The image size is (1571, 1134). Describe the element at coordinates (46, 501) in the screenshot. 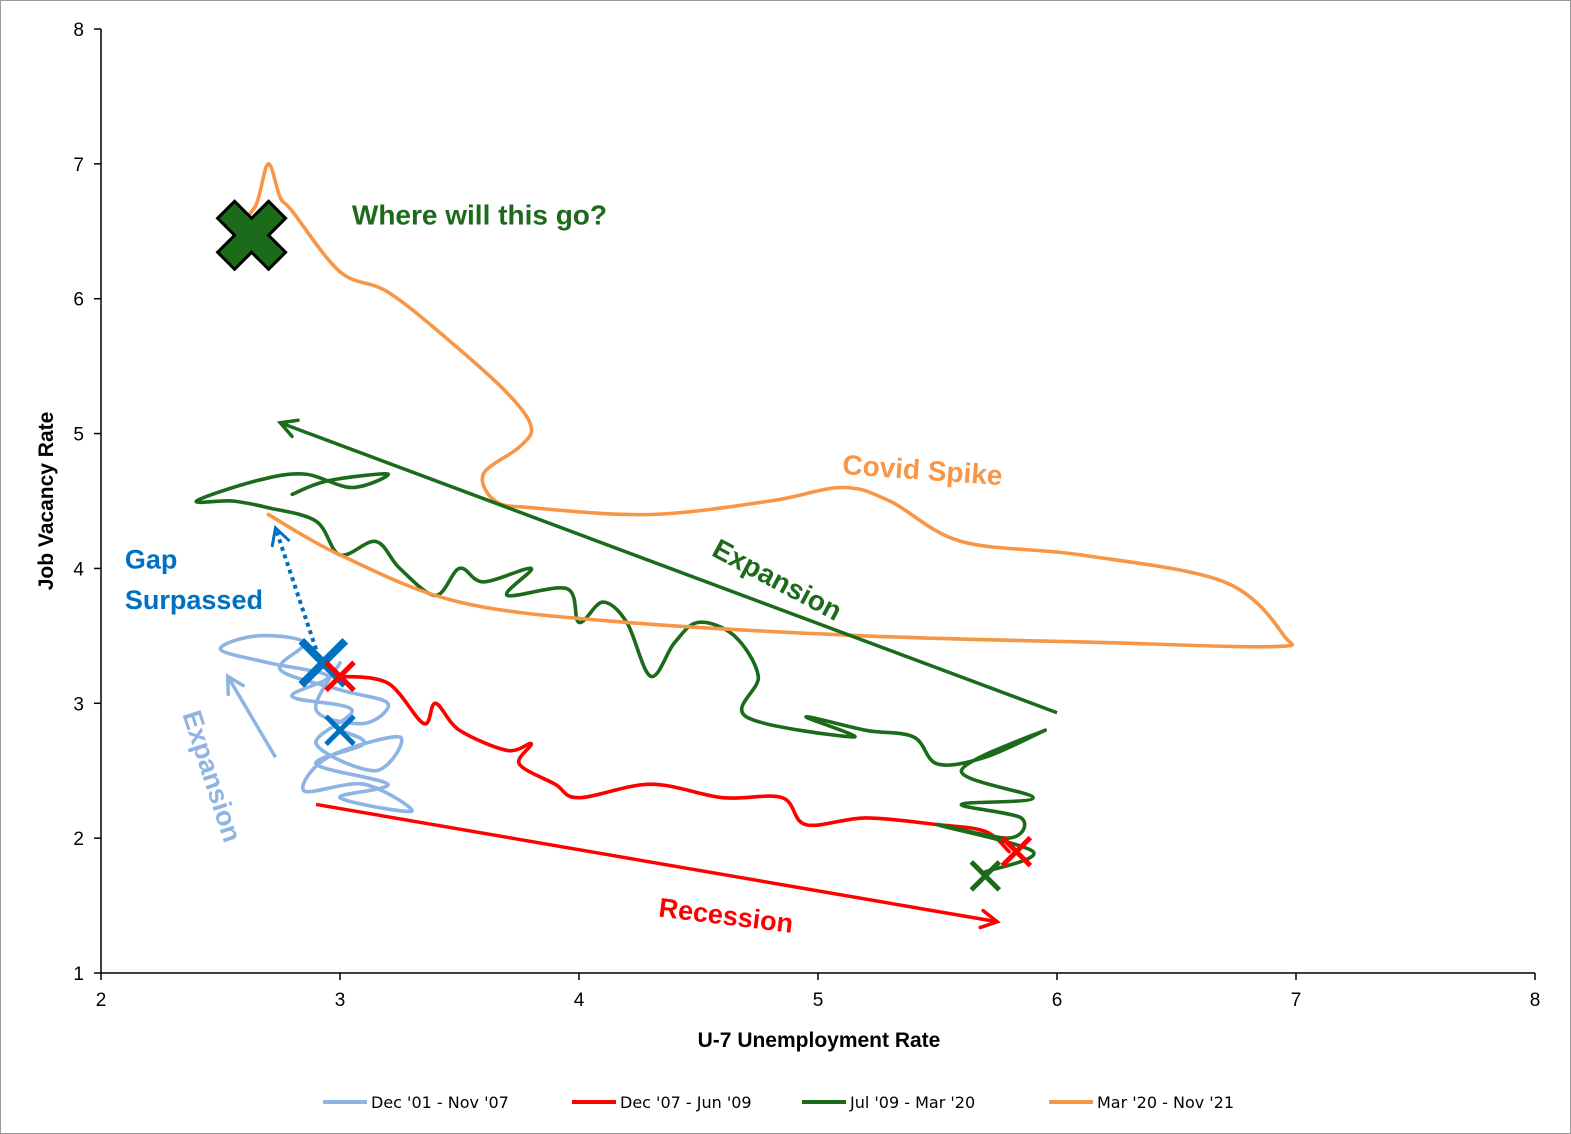

I see `y-axis-title: Job Vacancy Rate` at that location.